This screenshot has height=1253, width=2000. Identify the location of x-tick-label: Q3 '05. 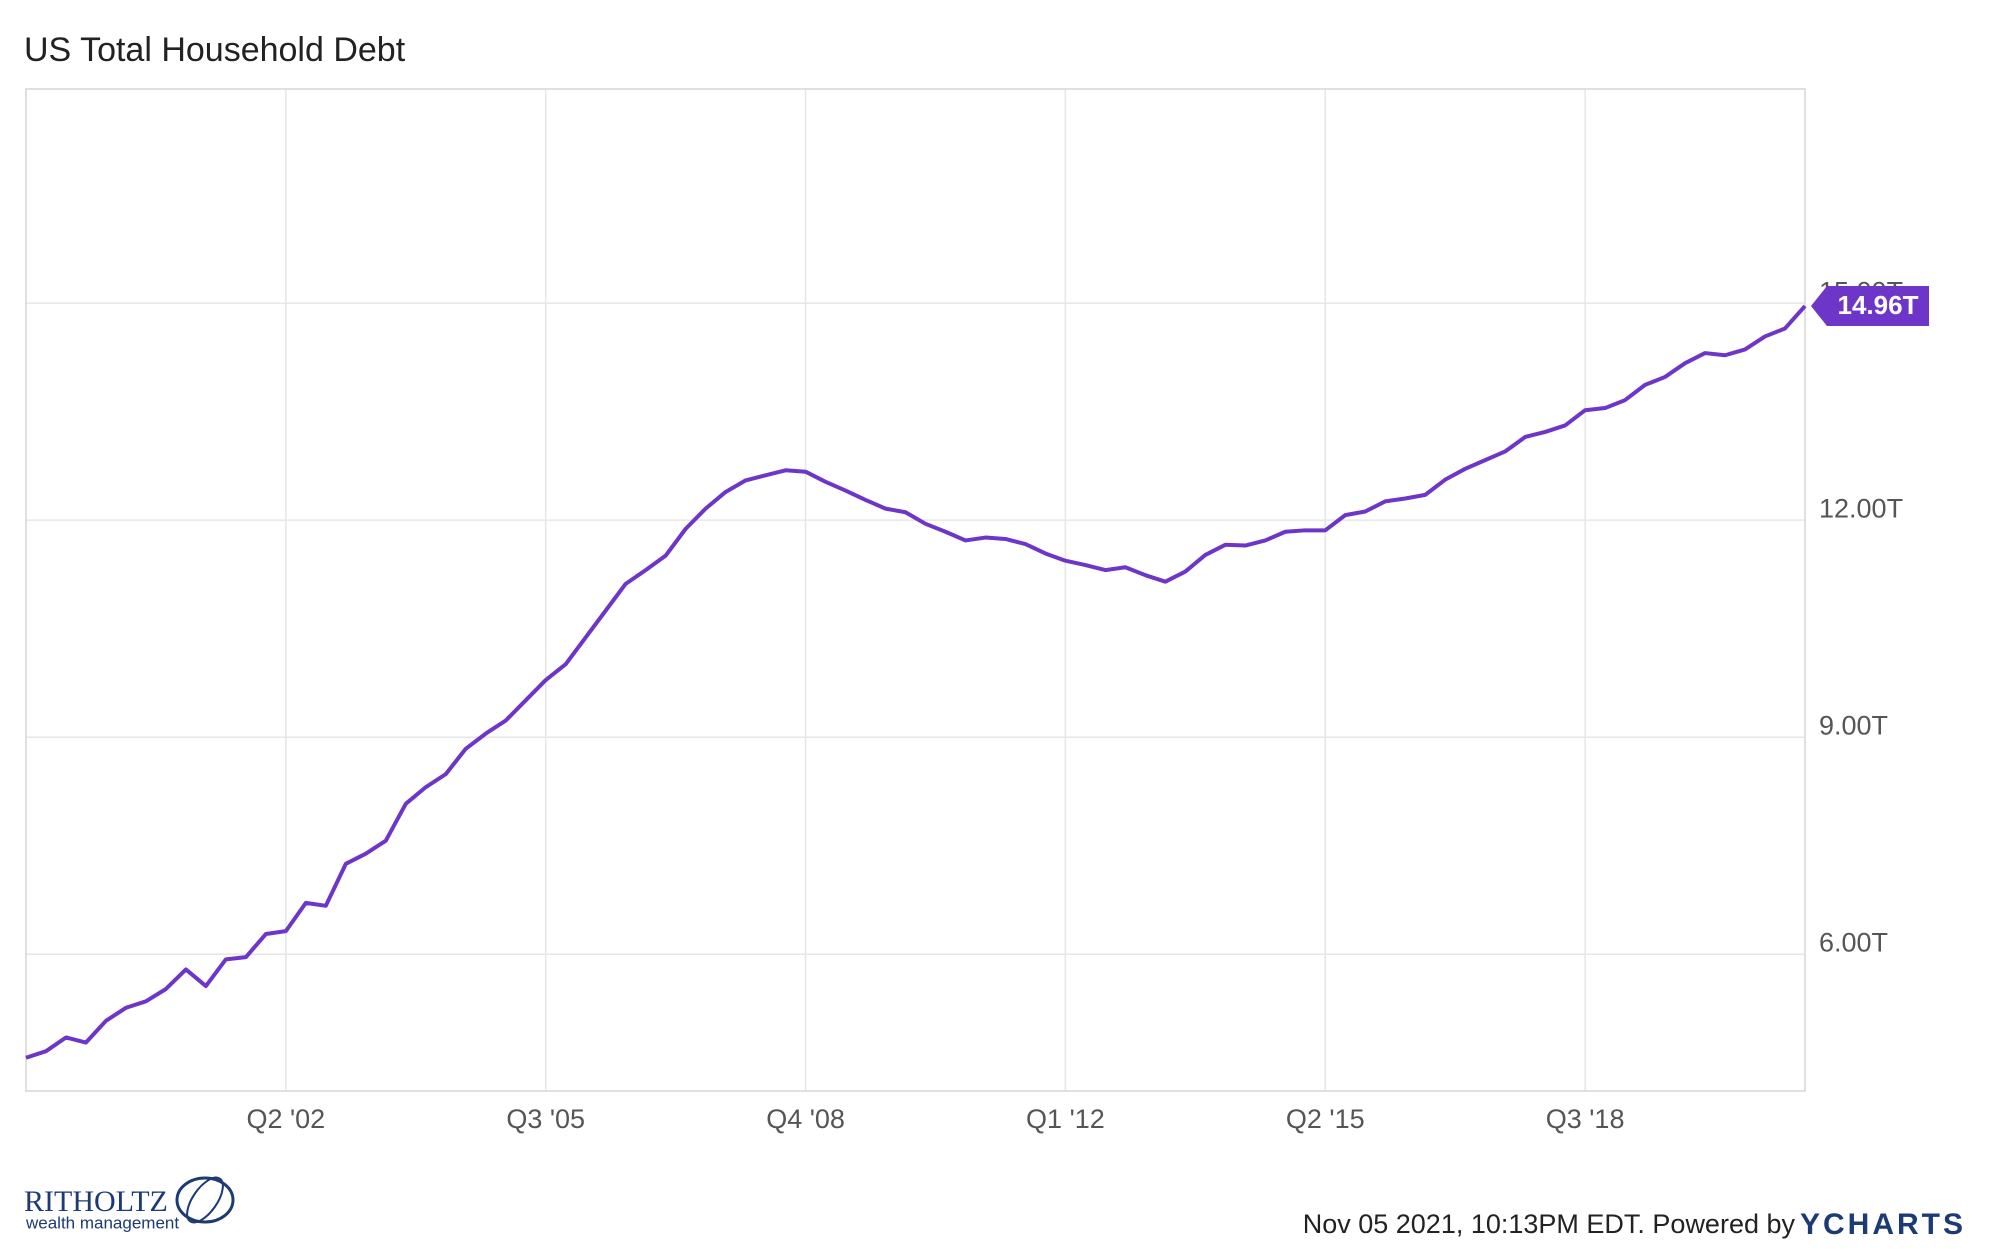
(545, 1119).